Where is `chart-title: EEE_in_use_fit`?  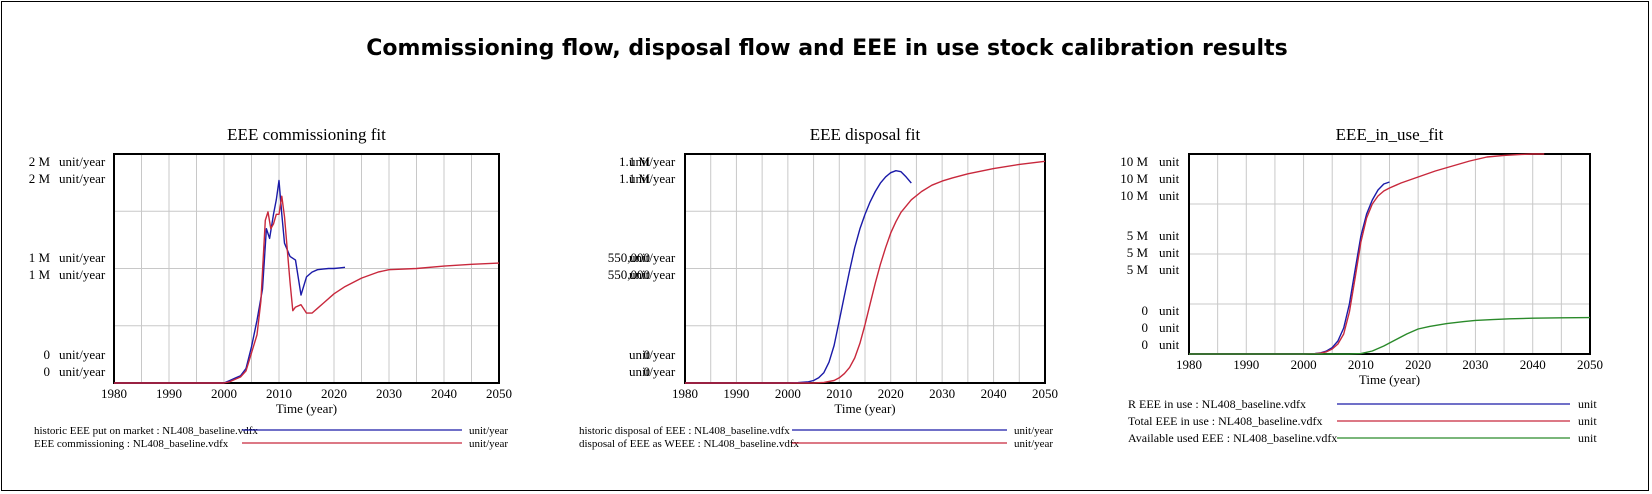 chart-title: EEE_in_use_fit is located at coordinates (1390, 134).